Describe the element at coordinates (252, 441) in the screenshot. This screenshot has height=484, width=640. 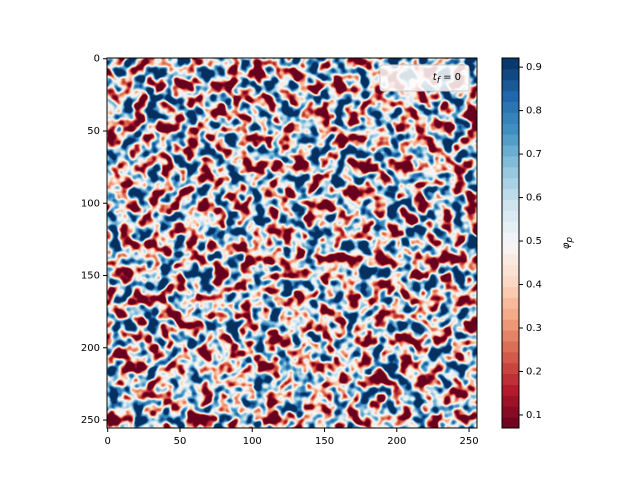
I see `x-tick-label: 100` at that location.